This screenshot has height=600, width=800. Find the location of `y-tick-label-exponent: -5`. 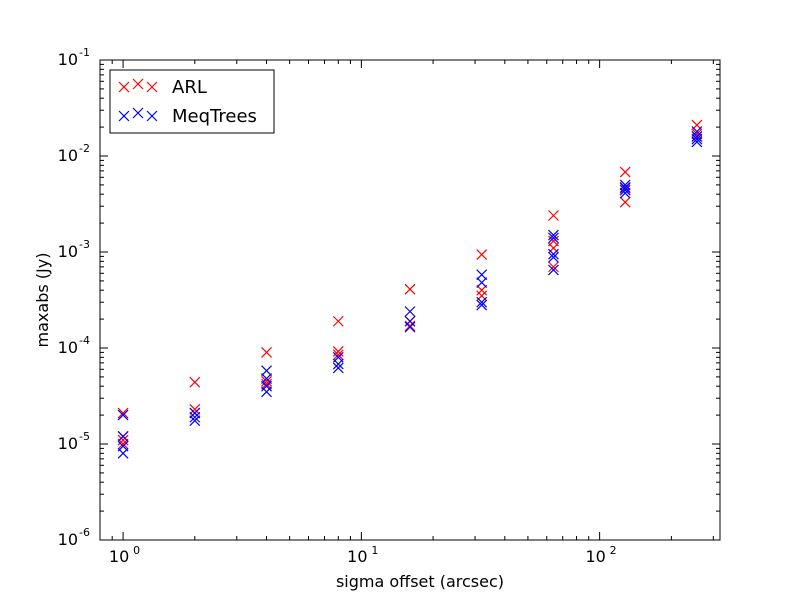

y-tick-label-exponent: -5 is located at coordinates (84, 436).